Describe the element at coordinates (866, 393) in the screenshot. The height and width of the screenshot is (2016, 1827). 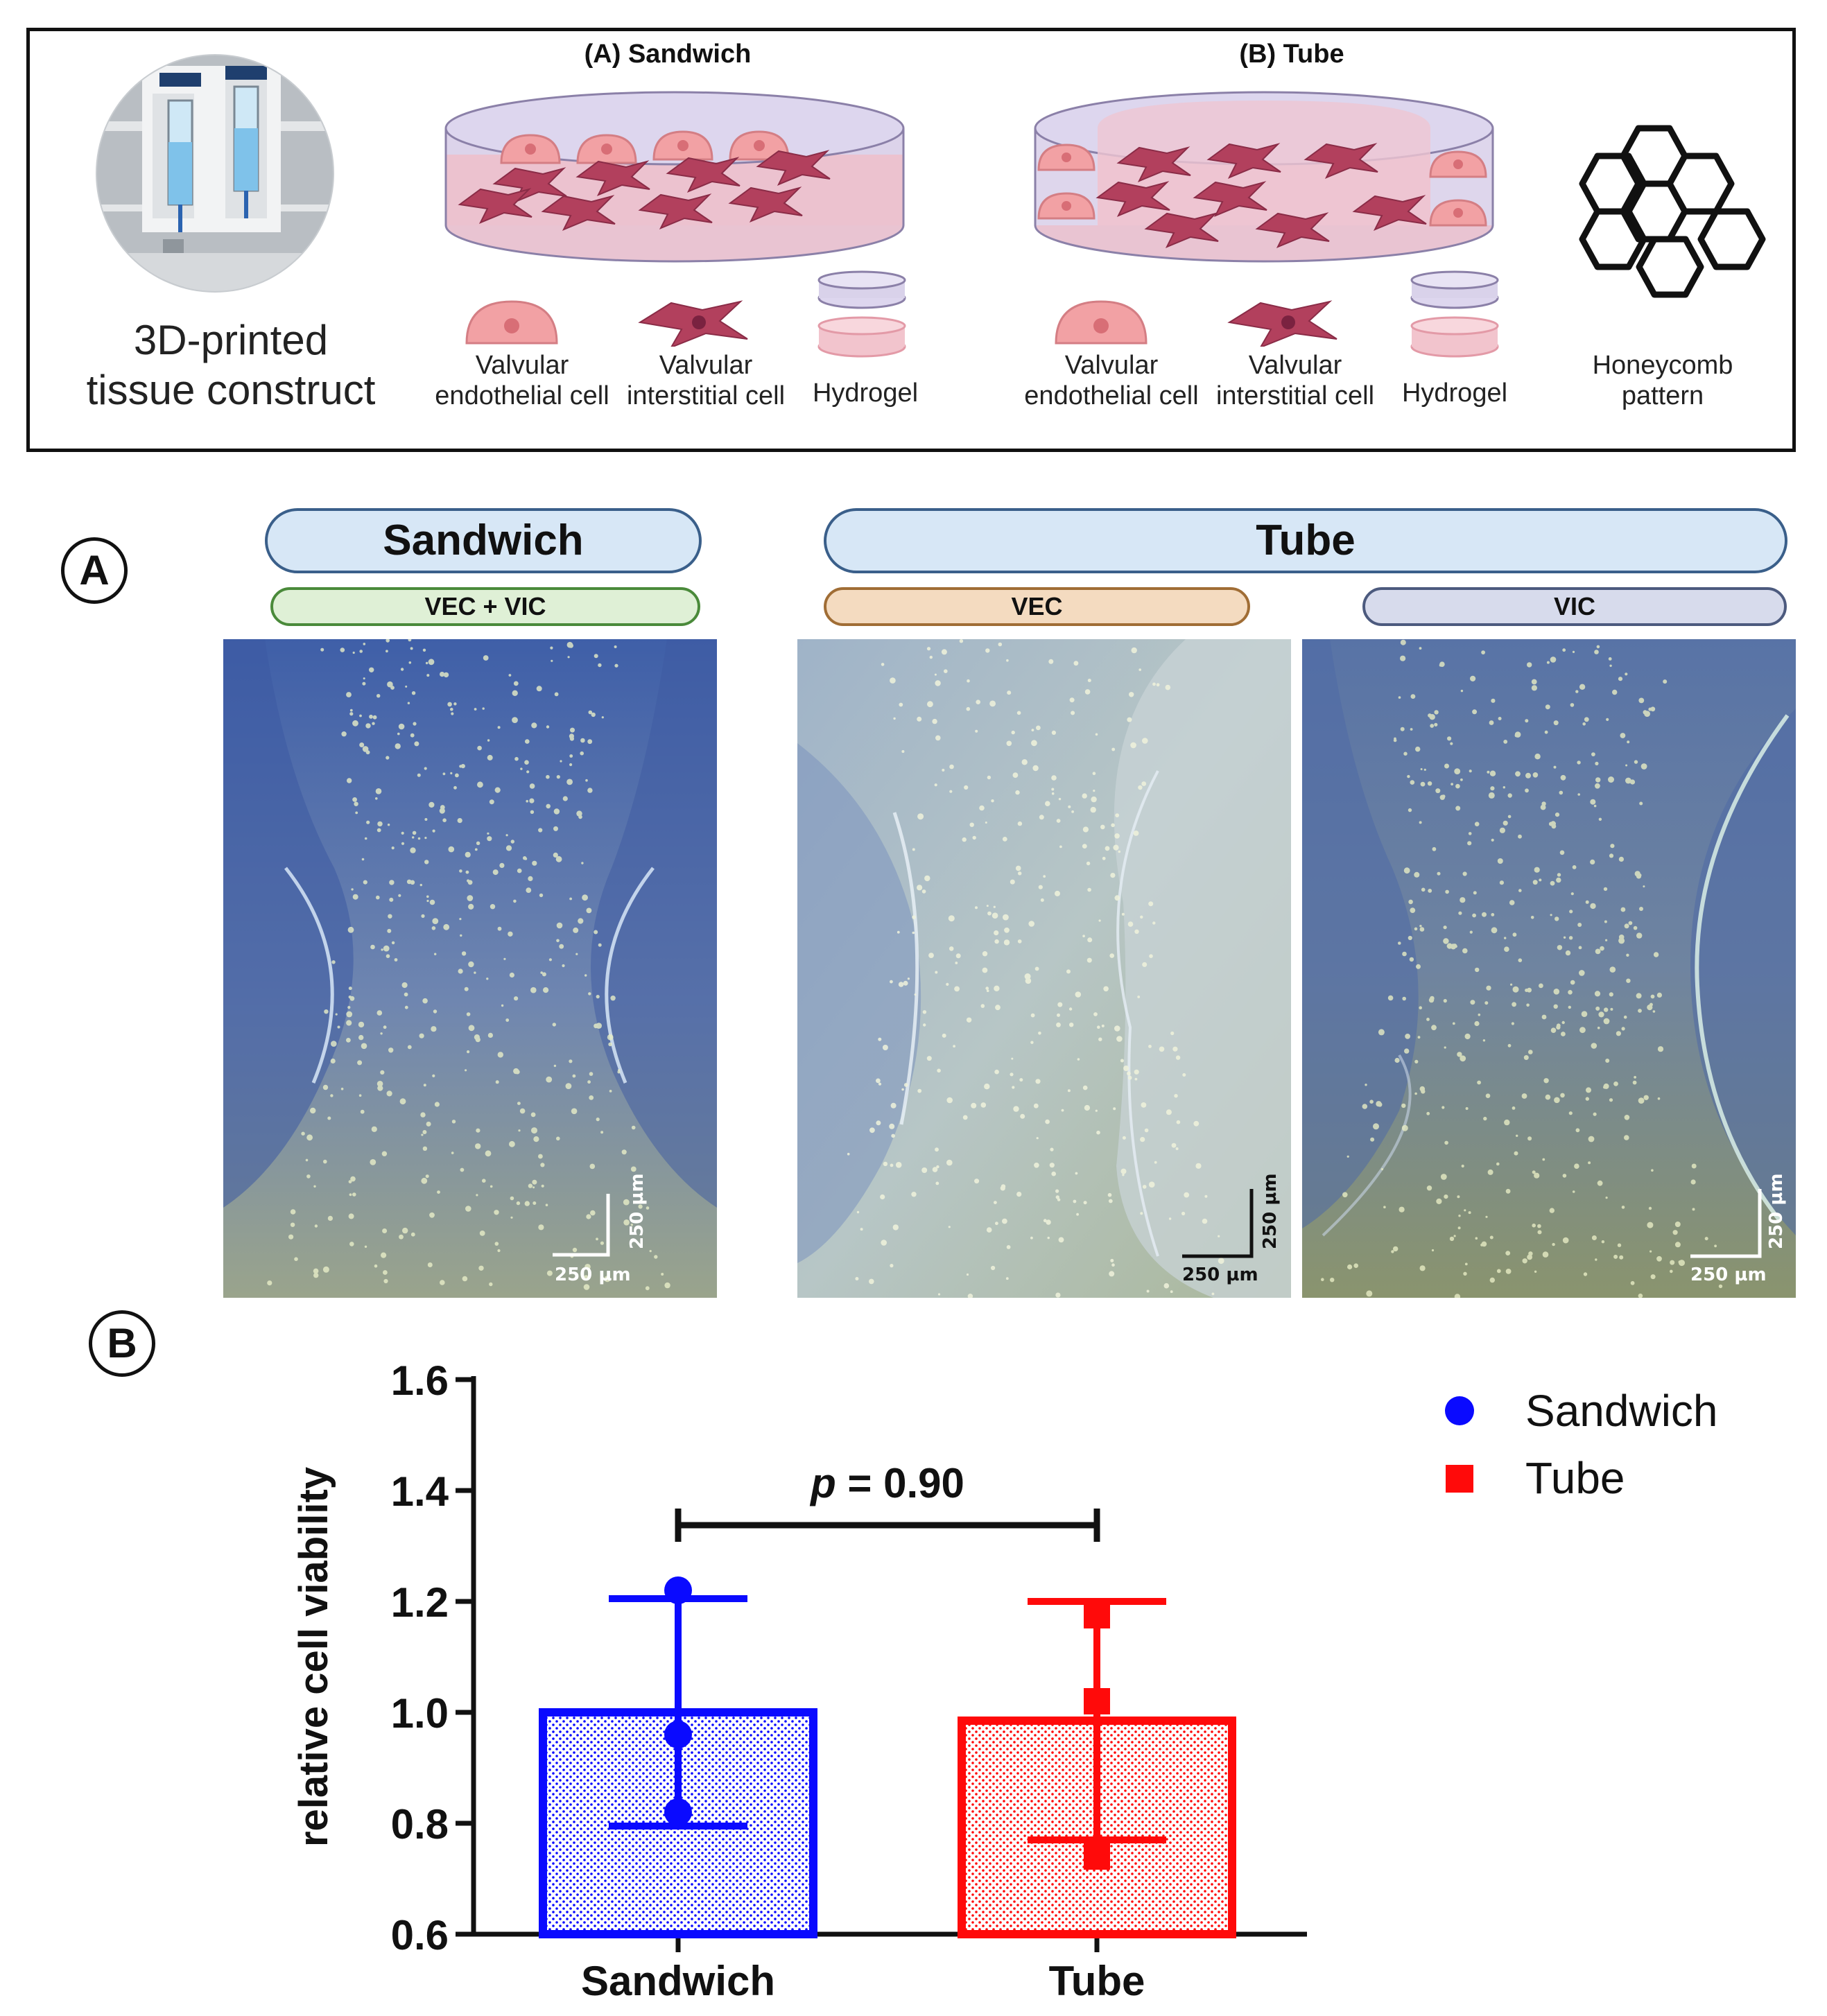
I see `legend-hydrogel-label: Hydrogel` at that location.